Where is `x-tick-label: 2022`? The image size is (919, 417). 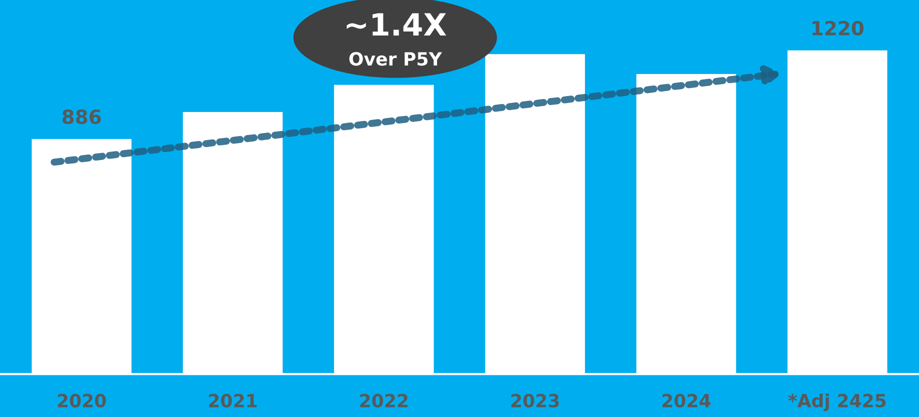
x-tick-label: 2022 is located at coordinates (384, 401).